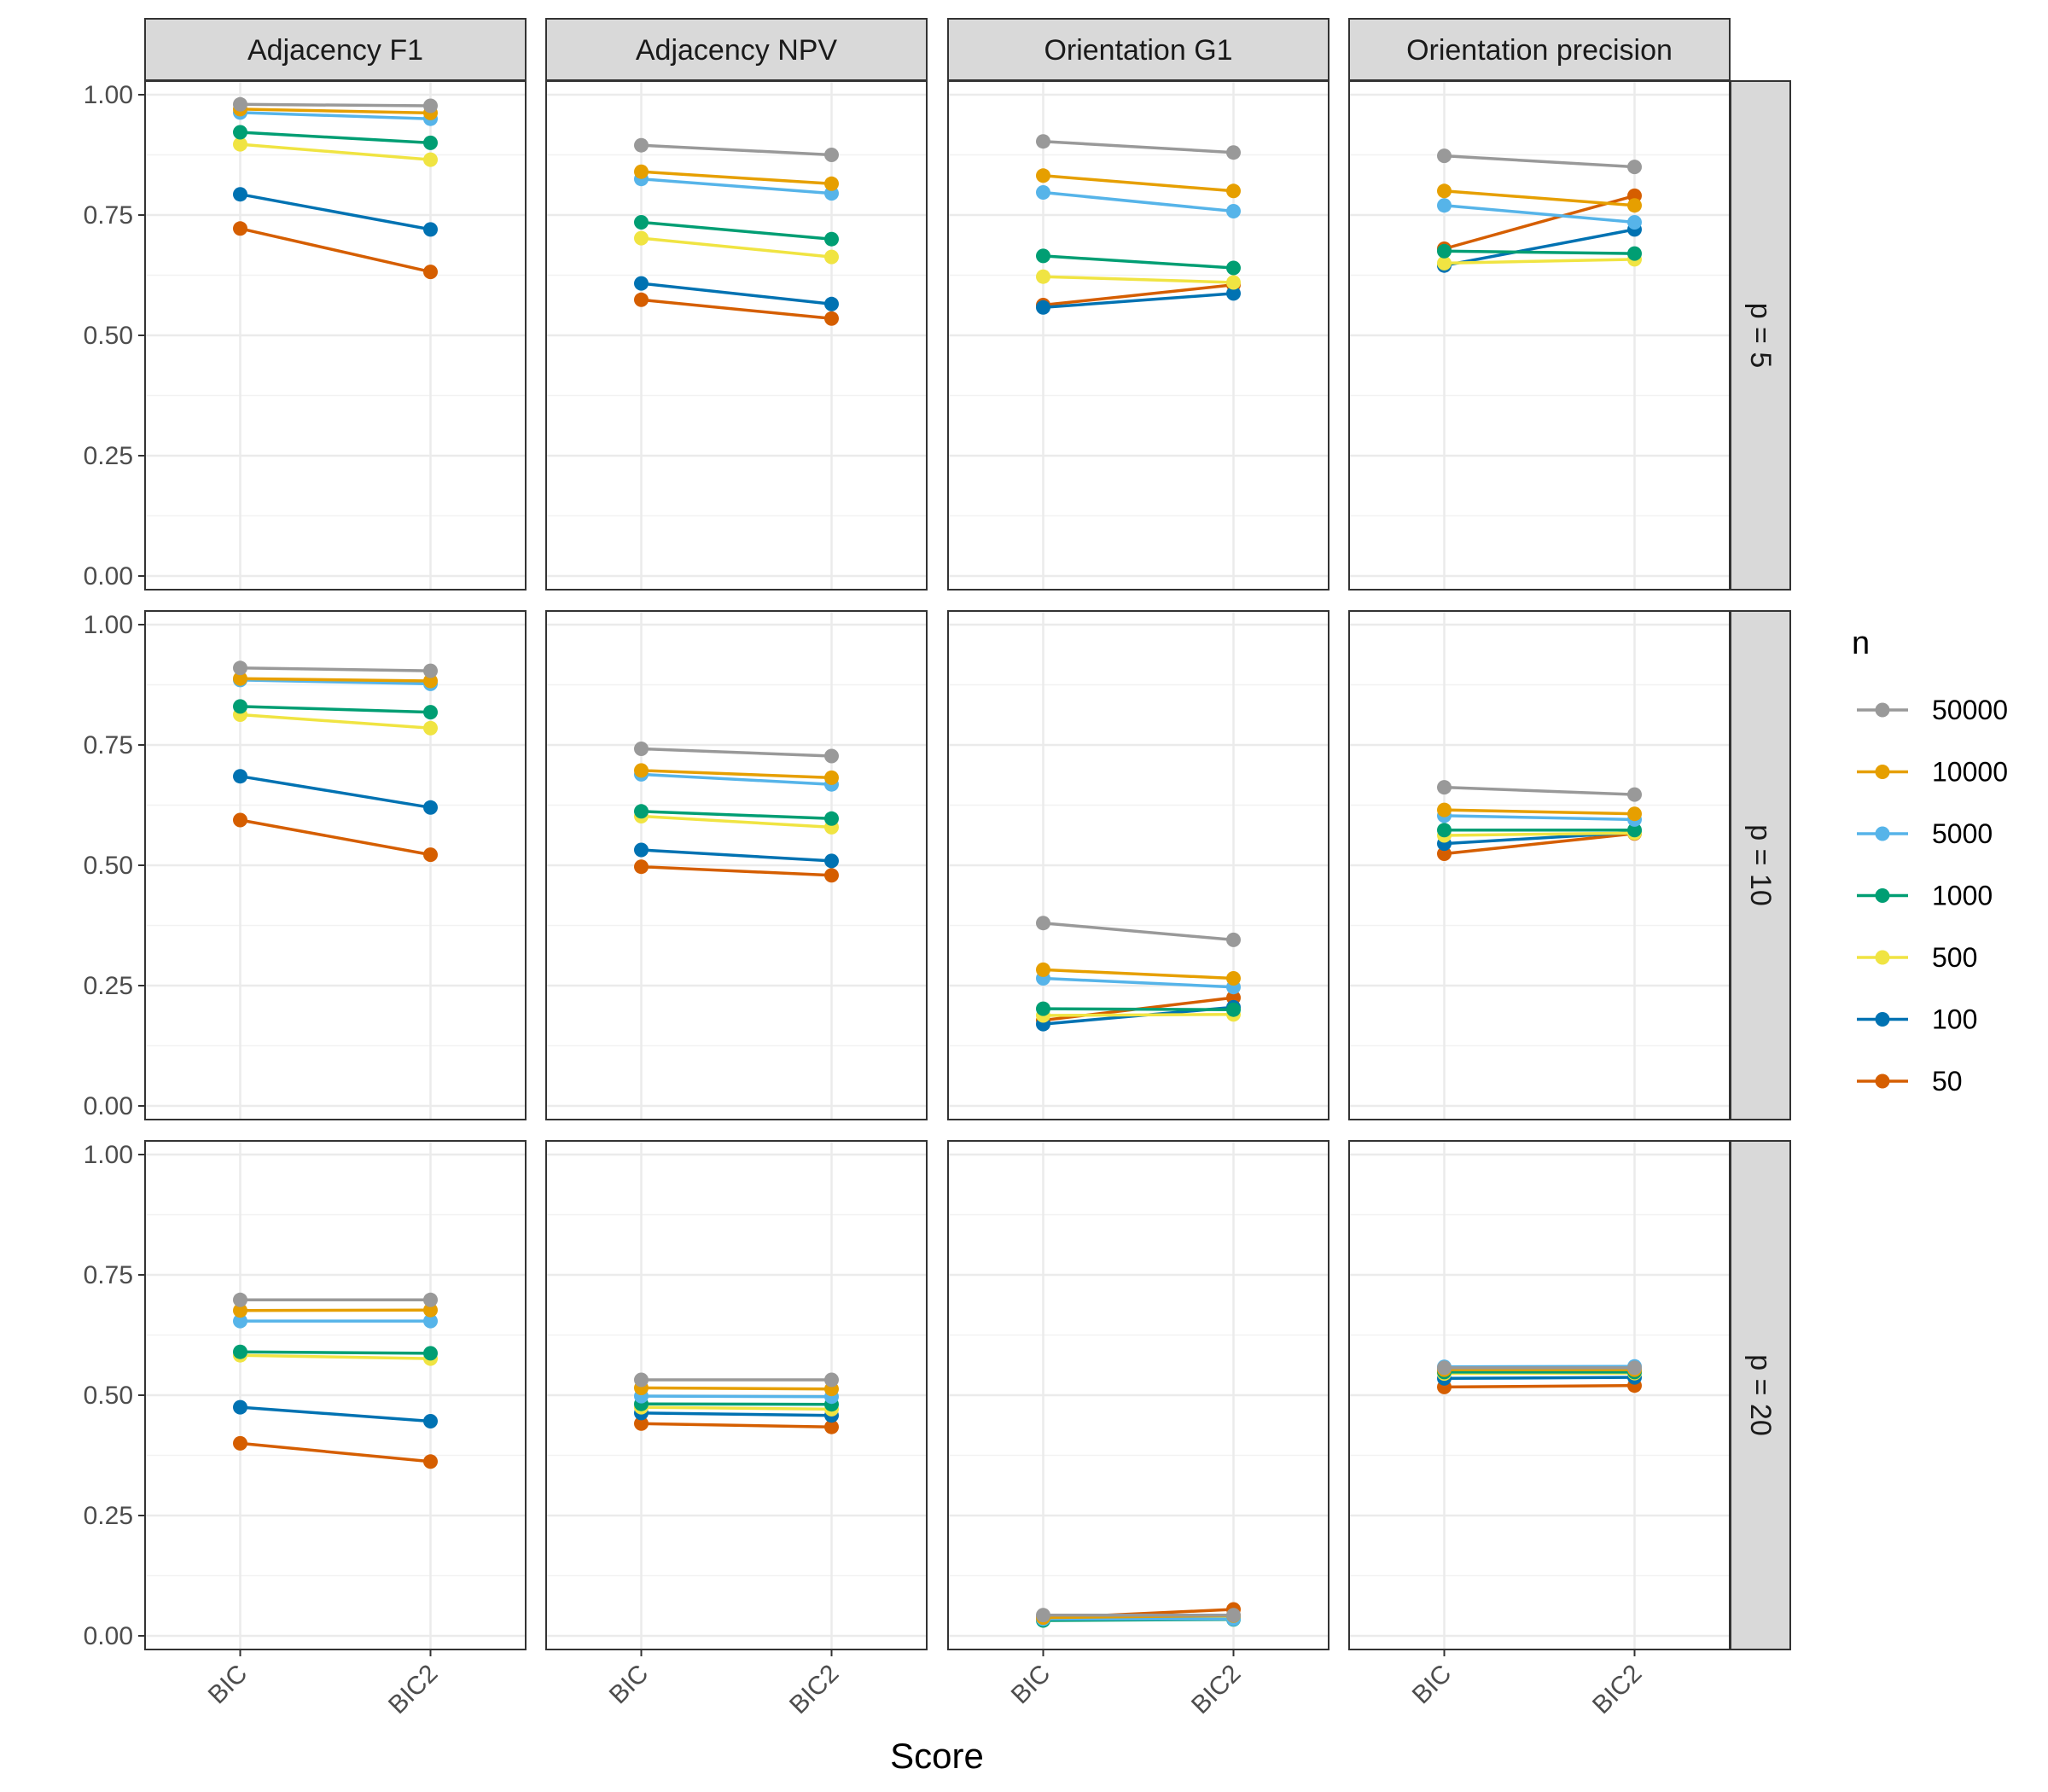 The height and width of the screenshot is (1792, 2048). I want to click on panel-p-20-adjacency-f1, so click(335, 1395).